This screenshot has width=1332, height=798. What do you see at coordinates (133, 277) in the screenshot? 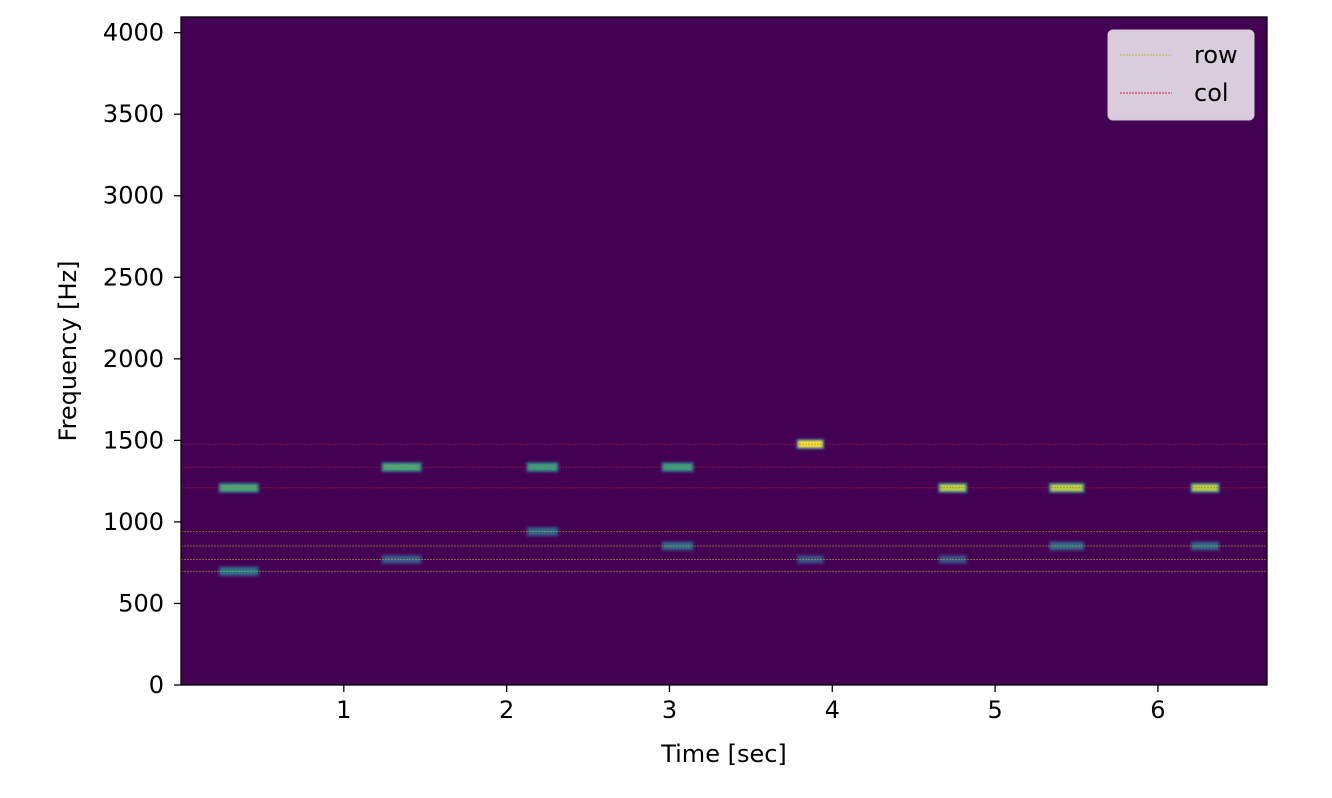
I see `y-tick-label: 2500` at bounding box center [133, 277].